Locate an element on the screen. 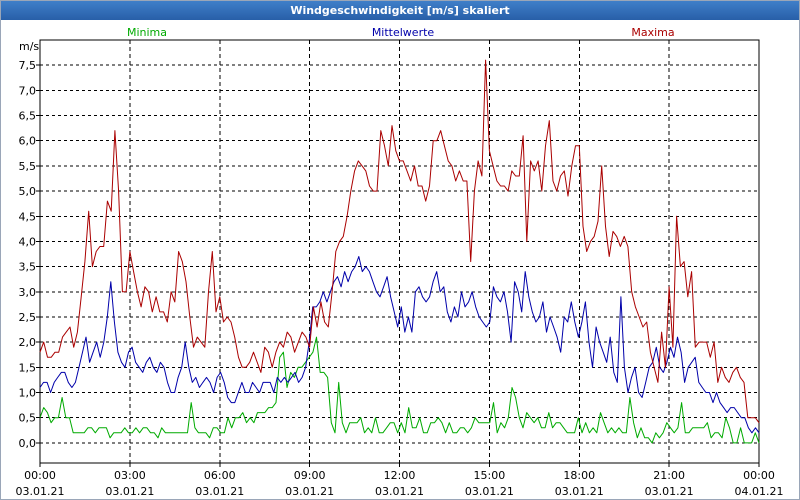 This screenshot has height=500, width=800. legend-label-mittelwerte: Mittelwerte is located at coordinates (403, 32).